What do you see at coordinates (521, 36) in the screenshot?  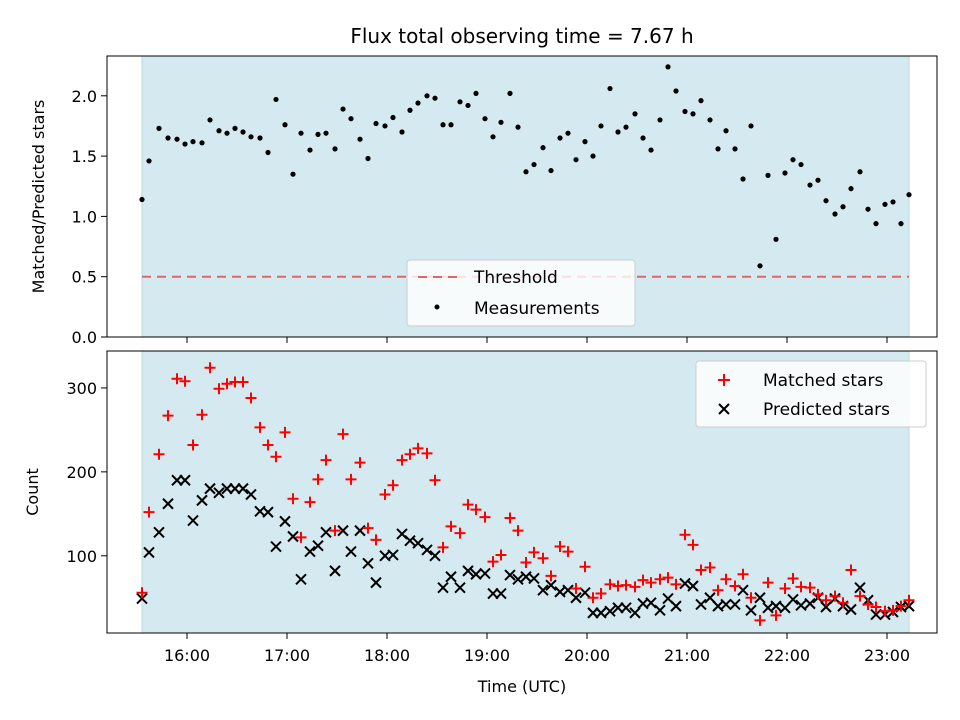 I see `chart-title: Flux total observing time = 7.67 h` at bounding box center [521, 36].